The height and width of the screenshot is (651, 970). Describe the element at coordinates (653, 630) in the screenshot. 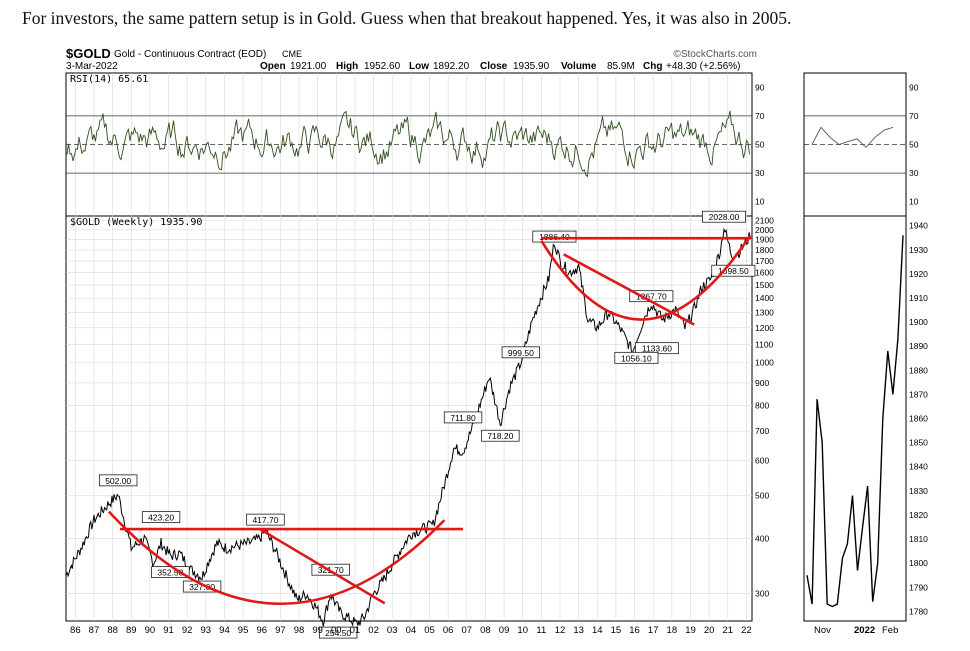

I see `x-tick-label: 17` at that location.